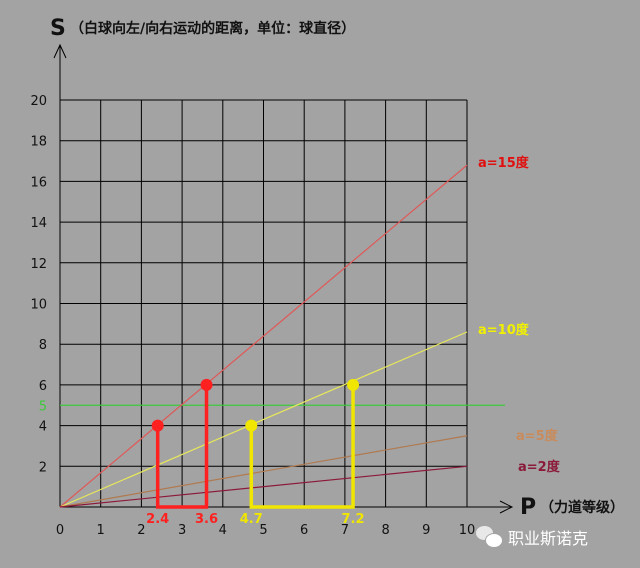 This screenshot has width=640, height=568. What do you see at coordinates (58, 28) in the screenshot?
I see `y-axis-letter: S` at bounding box center [58, 28].